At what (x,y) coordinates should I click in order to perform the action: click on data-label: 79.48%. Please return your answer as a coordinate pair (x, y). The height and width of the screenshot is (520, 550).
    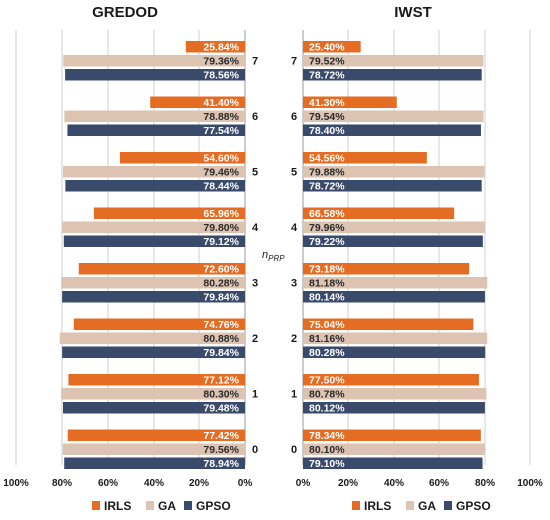
    Looking at the image, I should click on (221, 409).